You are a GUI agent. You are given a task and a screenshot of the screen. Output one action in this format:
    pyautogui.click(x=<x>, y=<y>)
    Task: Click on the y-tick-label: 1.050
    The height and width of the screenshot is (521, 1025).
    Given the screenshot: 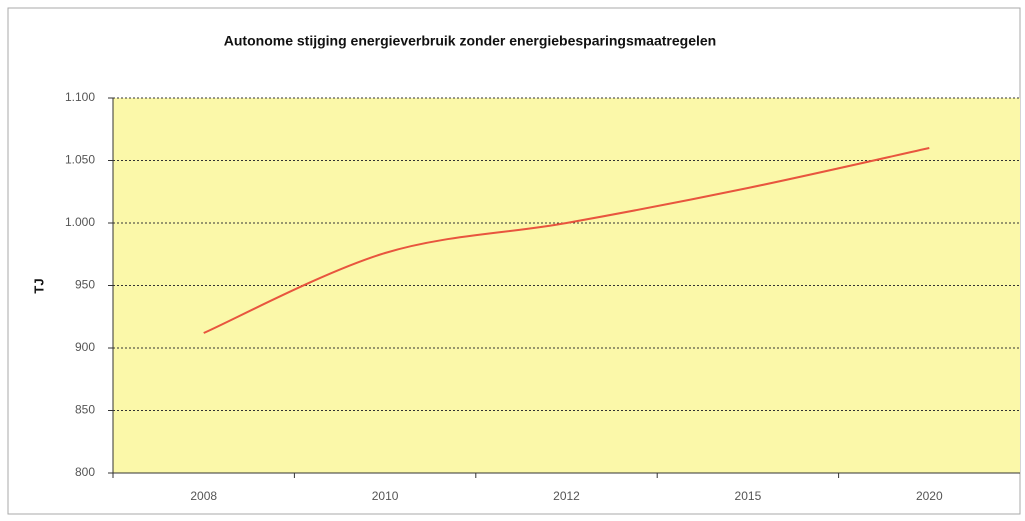 What is the action you would take?
    pyautogui.click(x=80, y=160)
    